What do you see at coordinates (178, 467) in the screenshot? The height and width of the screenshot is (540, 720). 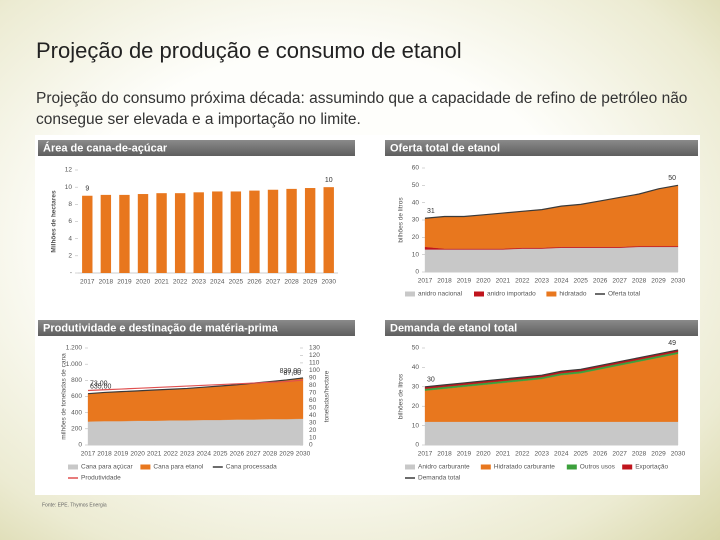 I see `legend-label: Cana para etanol` at bounding box center [178, 467].